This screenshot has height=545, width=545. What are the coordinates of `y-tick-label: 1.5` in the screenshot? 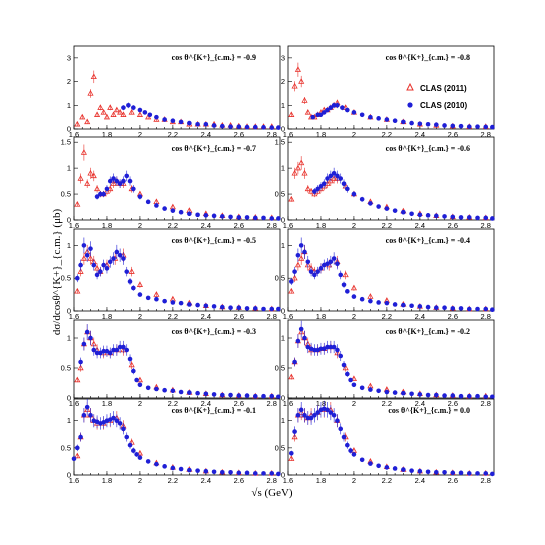 It's located at (280, 142).